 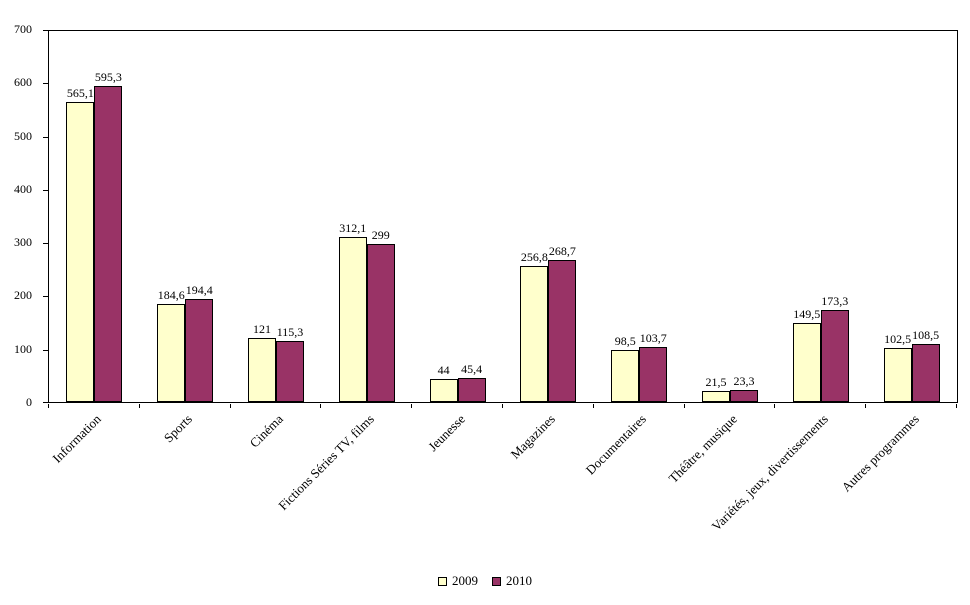 I want to click on legend: 2009 2010, so click(x=485, y=581).